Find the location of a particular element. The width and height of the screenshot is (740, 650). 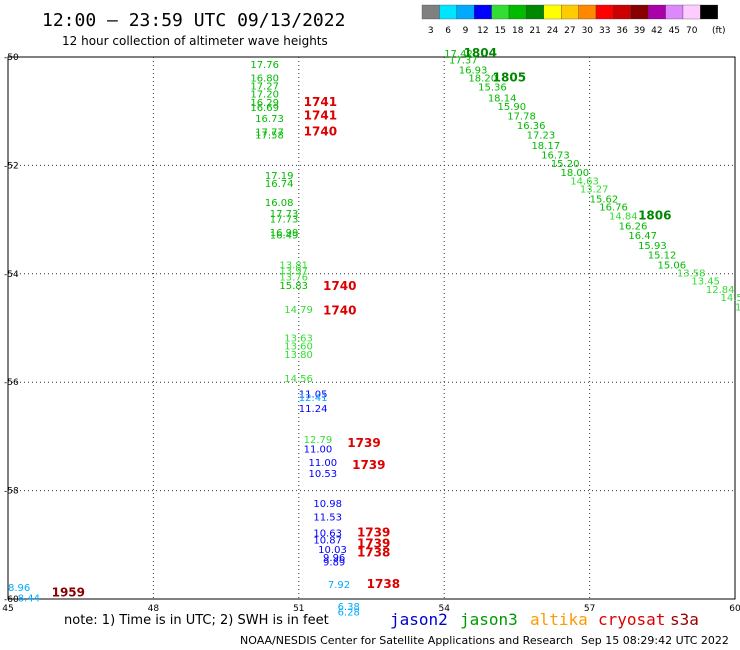

wave-height-label: 14.63 is located at coordinates (584, 181).